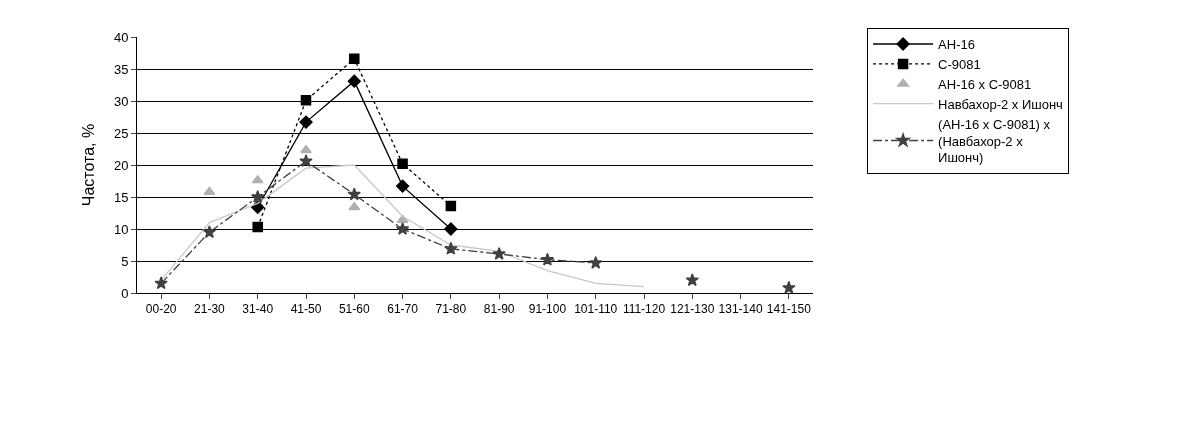  I want to click on legend-label: С-9081, so click(959, 64).